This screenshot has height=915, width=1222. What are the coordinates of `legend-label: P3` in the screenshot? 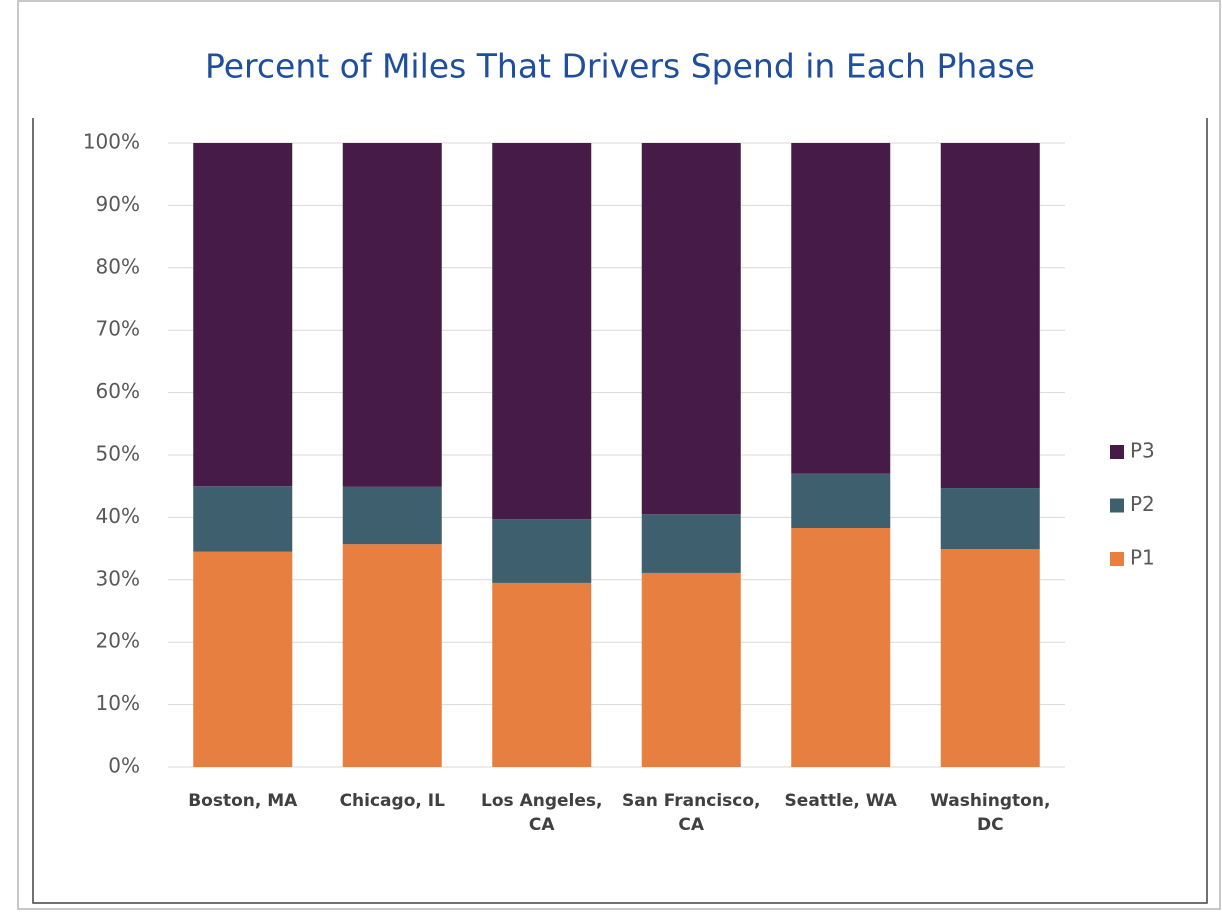 It's located at (1142, 451).